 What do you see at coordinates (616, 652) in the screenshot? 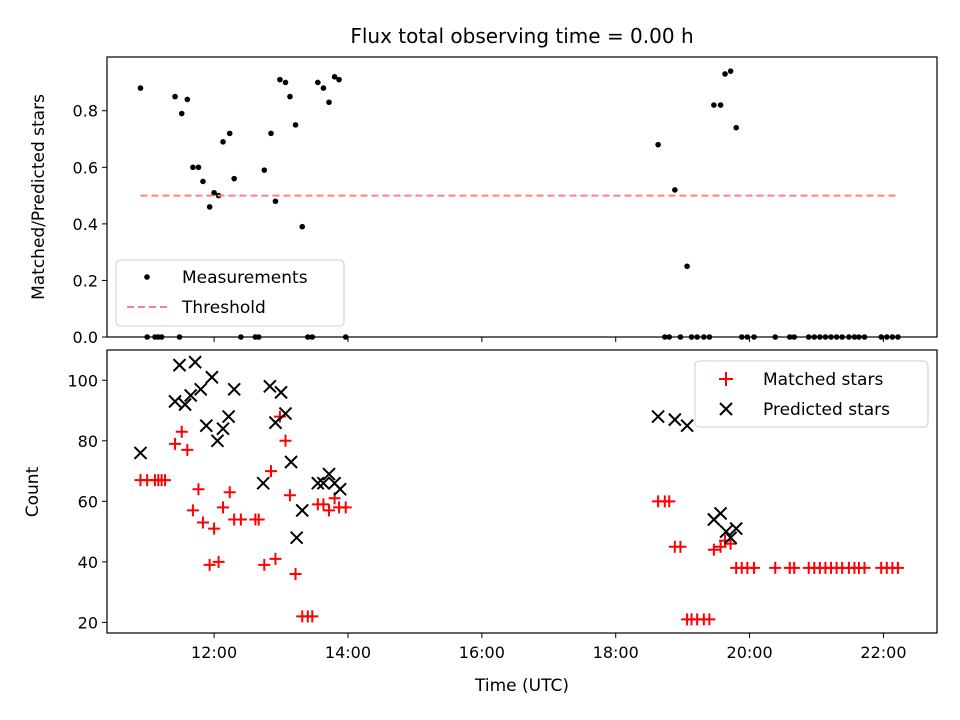
I see `x-tick-label: 18:00` at bounding box center [616, 652].